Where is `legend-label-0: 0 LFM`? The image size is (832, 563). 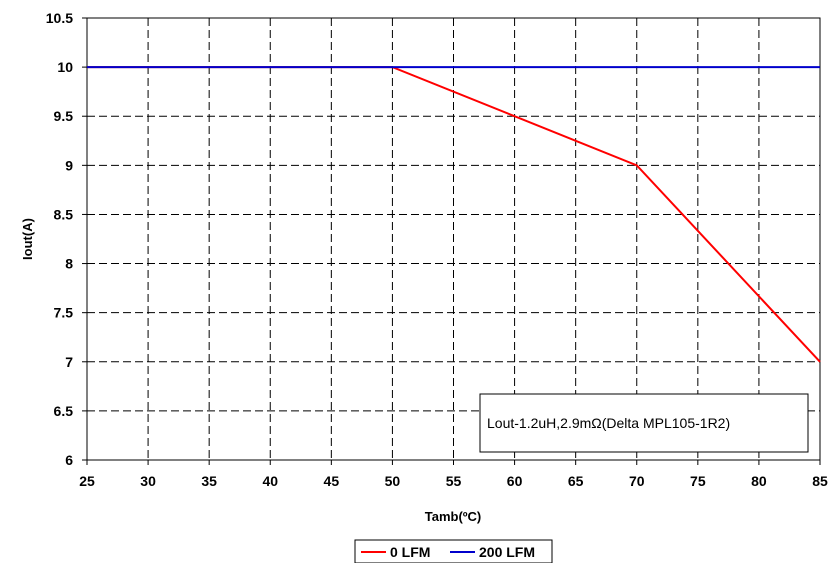 legend-label-0: 0 LFM is located at coordinates (410, 552).